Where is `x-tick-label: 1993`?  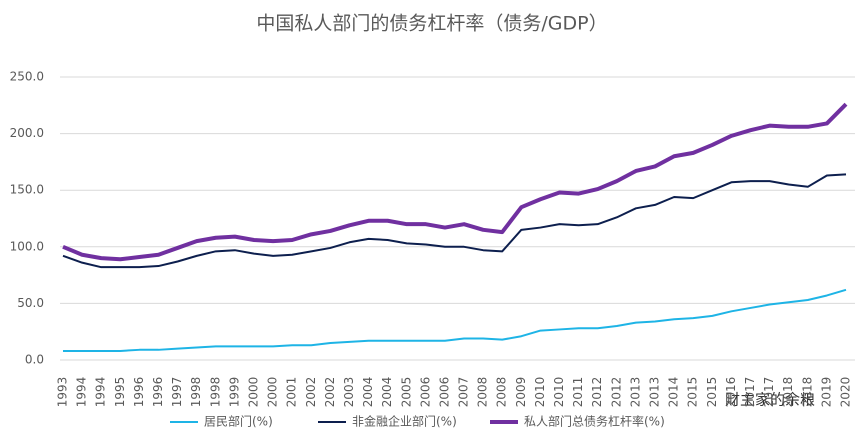 x-tick-label: 1993 is located at coordinates (63, 392).